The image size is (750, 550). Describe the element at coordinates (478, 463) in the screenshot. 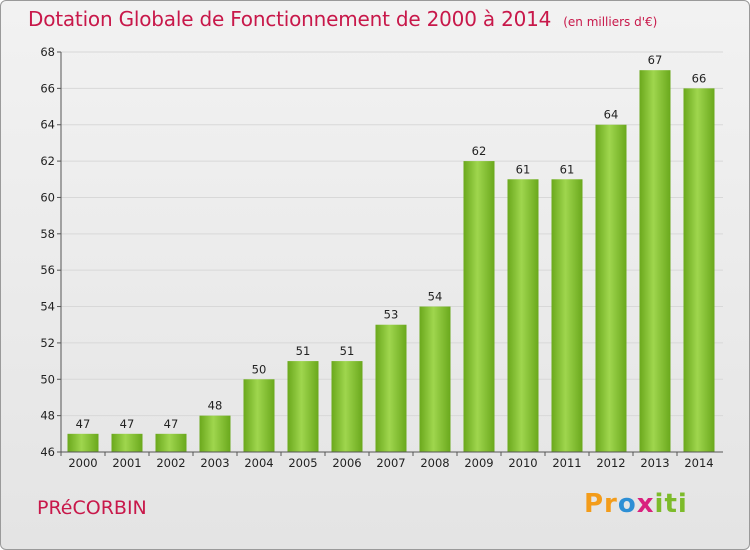

I see `x-tick-label: 2009` at that location.